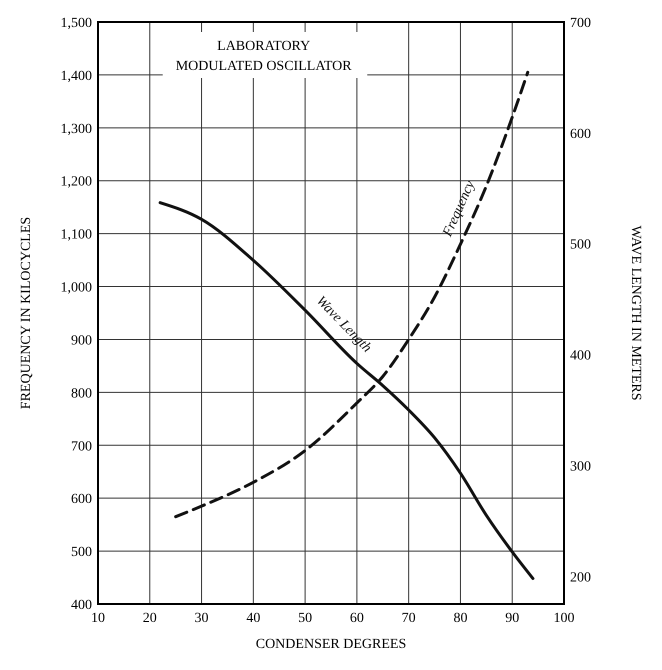  What do you see at coordinates (635, 313) in the screenshot?
I see `y2-axis-title: WAVE LENGTH IN METERS` at bounding box center [635, 313].